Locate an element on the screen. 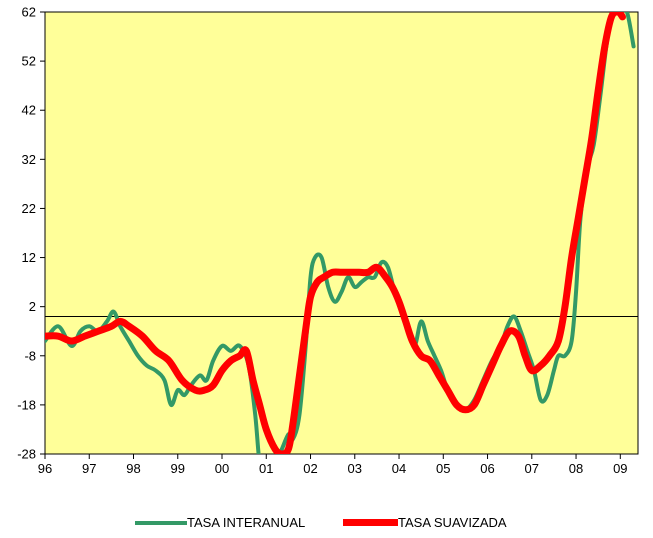 This screenshot has height=538, width=653. x-tick-label: 05 is located at coordinates (443, 468).